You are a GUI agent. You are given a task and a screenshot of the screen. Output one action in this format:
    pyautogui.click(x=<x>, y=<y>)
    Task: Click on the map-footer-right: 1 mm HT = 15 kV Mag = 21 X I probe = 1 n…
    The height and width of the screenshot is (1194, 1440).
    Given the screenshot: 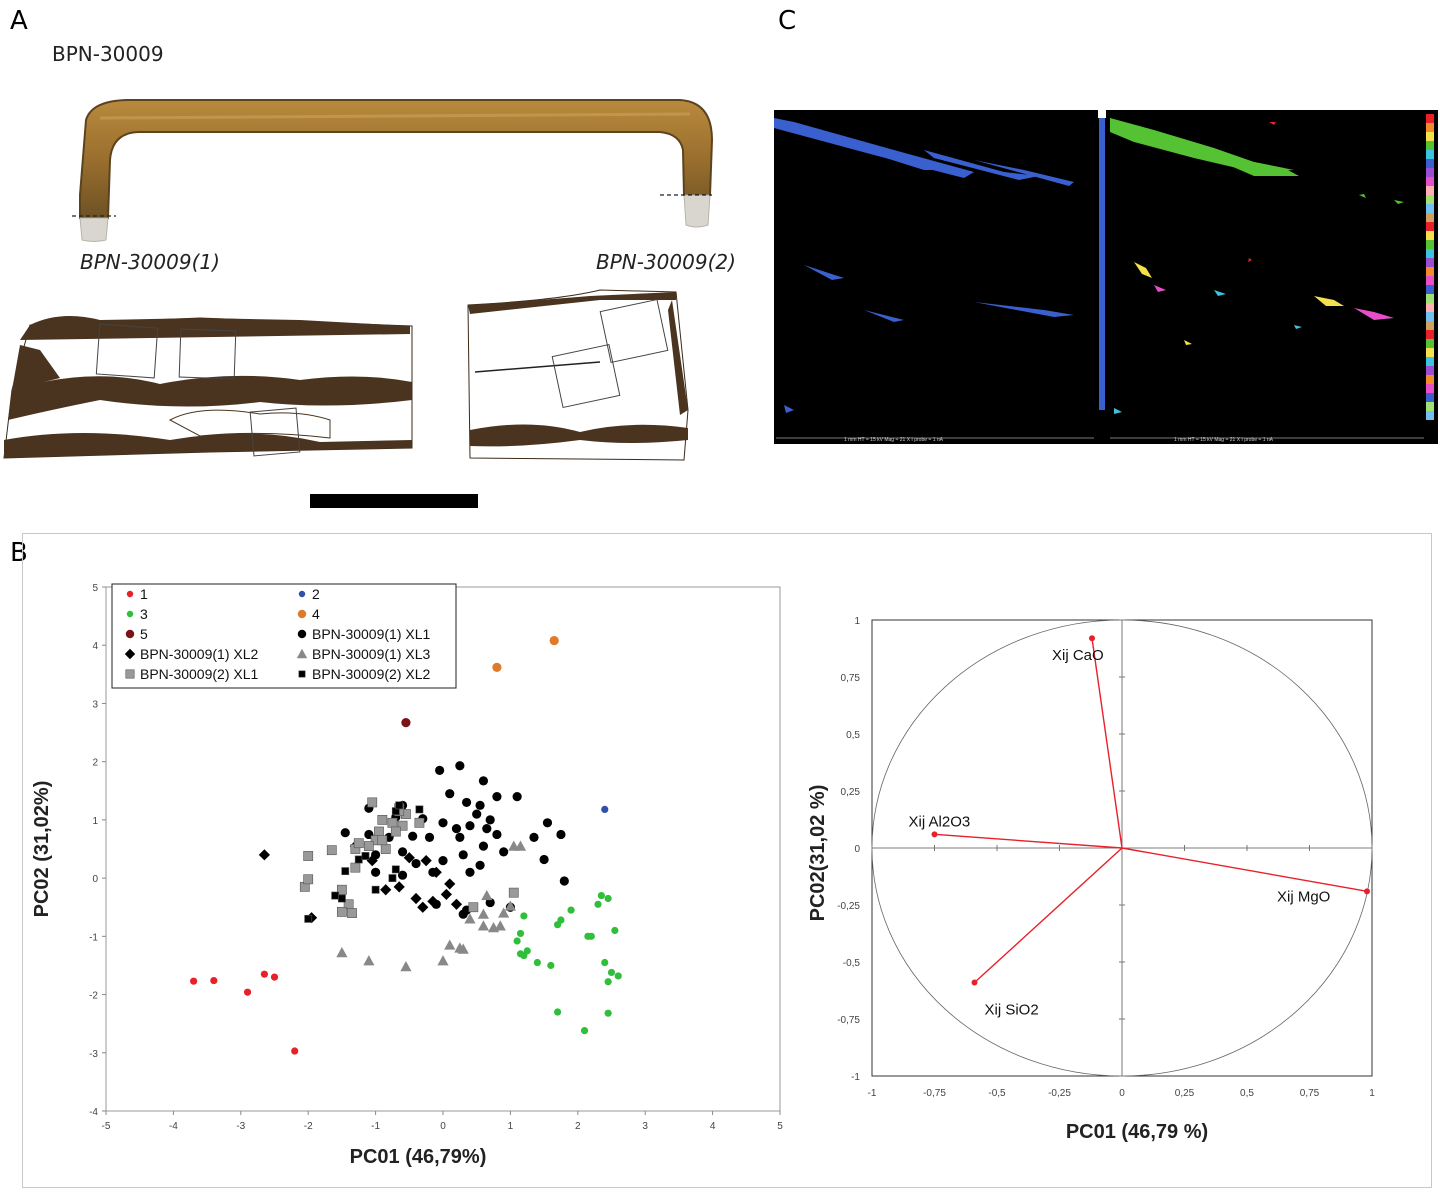 What is the action you would take?
    pyautogui.click(x=1224, y=440)
    